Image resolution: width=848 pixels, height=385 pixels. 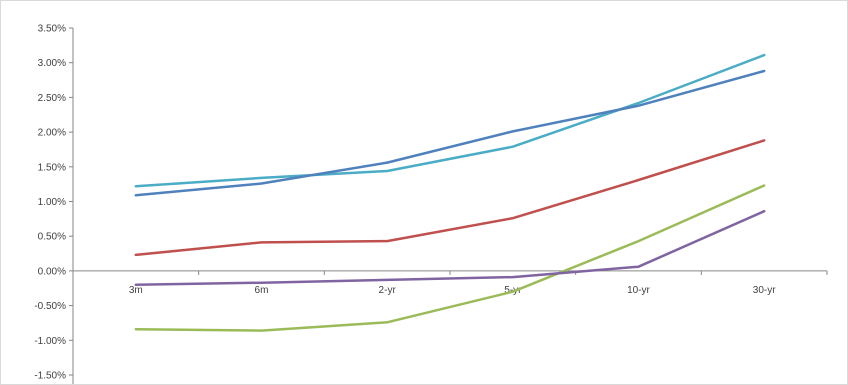 I want to click on x-tick-label: 6m, so click(x=262, y=290).